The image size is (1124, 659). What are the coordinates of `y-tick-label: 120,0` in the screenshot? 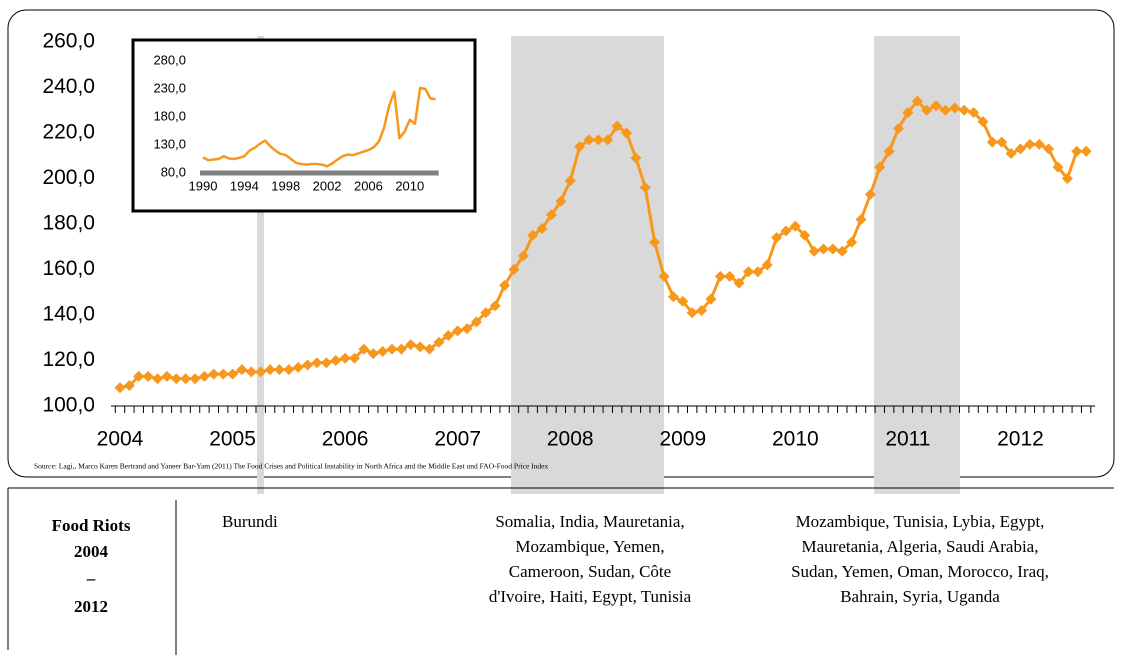 It's located at (68, 359).